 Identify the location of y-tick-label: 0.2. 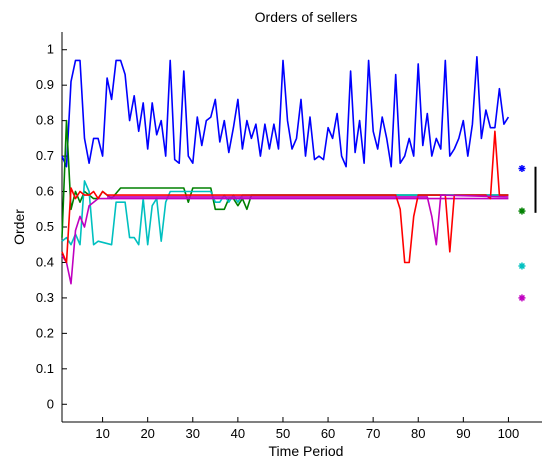
(45, 332).